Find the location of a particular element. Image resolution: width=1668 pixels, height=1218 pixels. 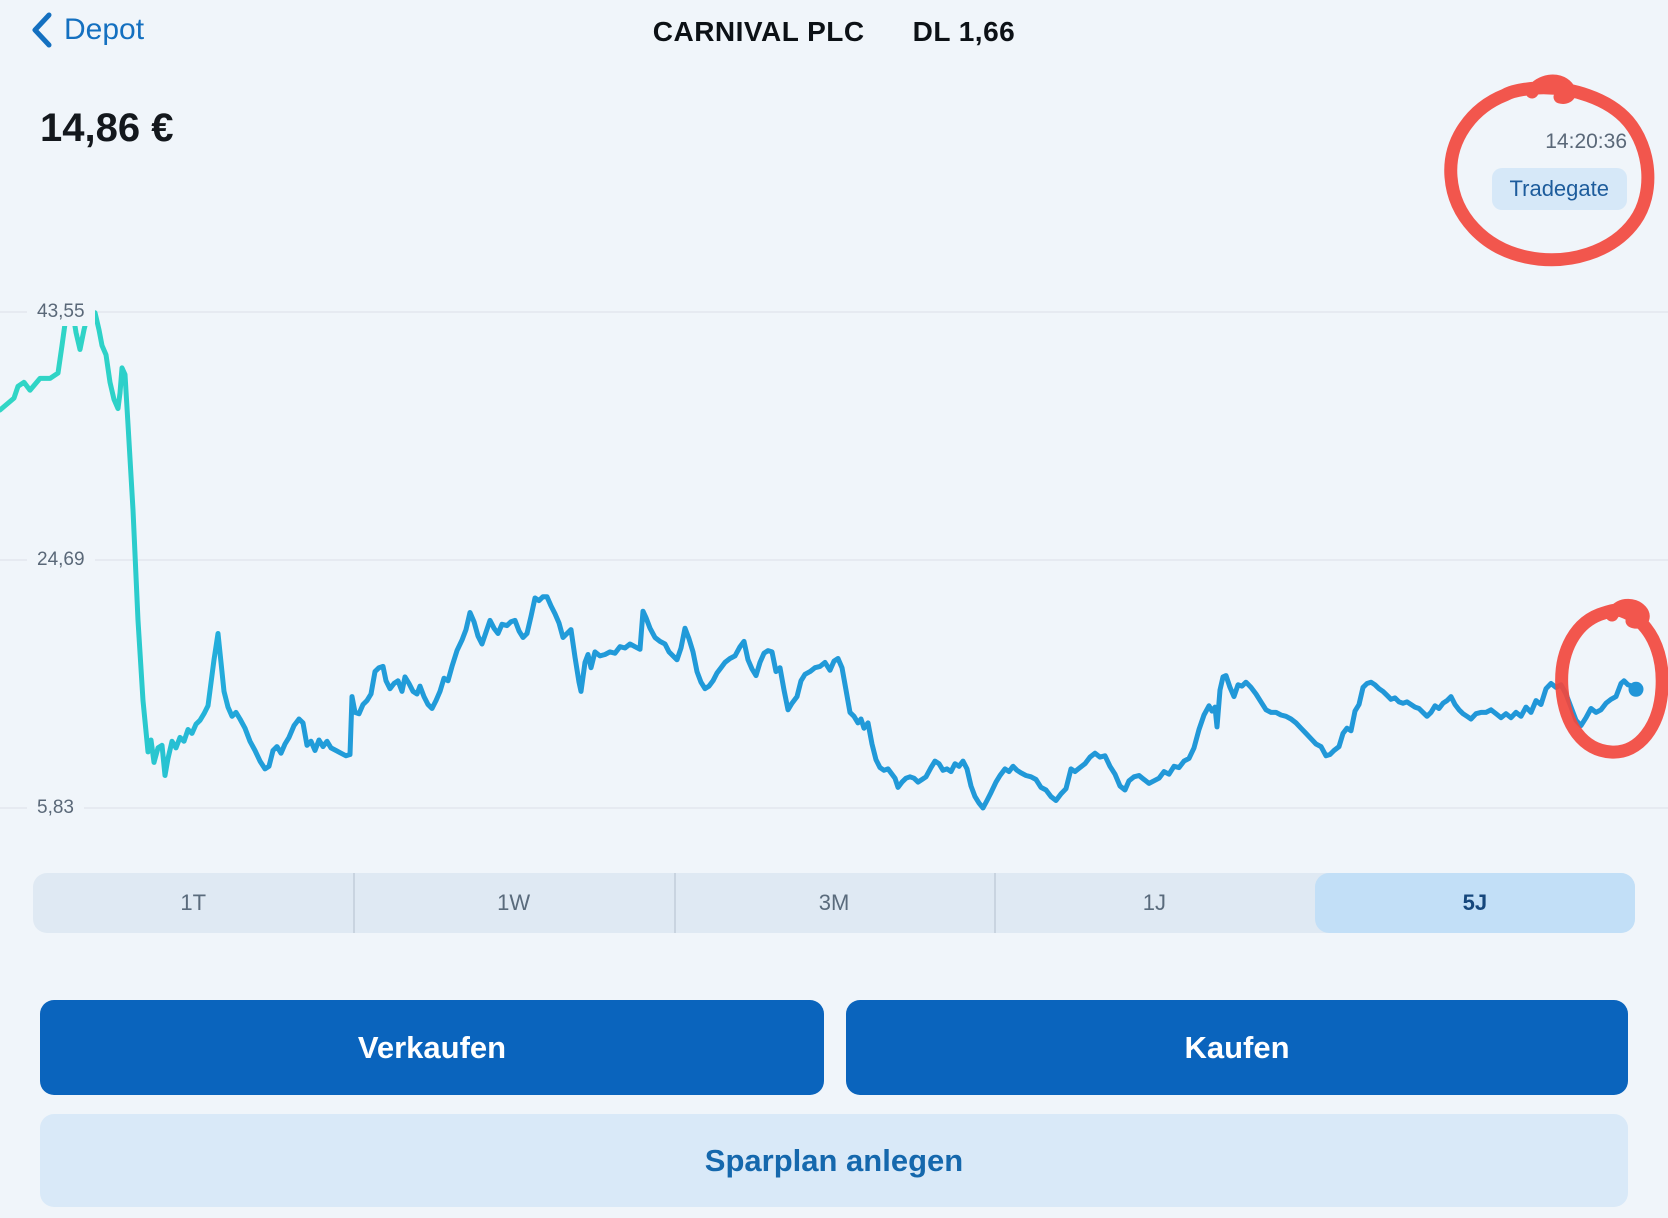

range-option-3m: 3M is located at coordinates (833, 903).